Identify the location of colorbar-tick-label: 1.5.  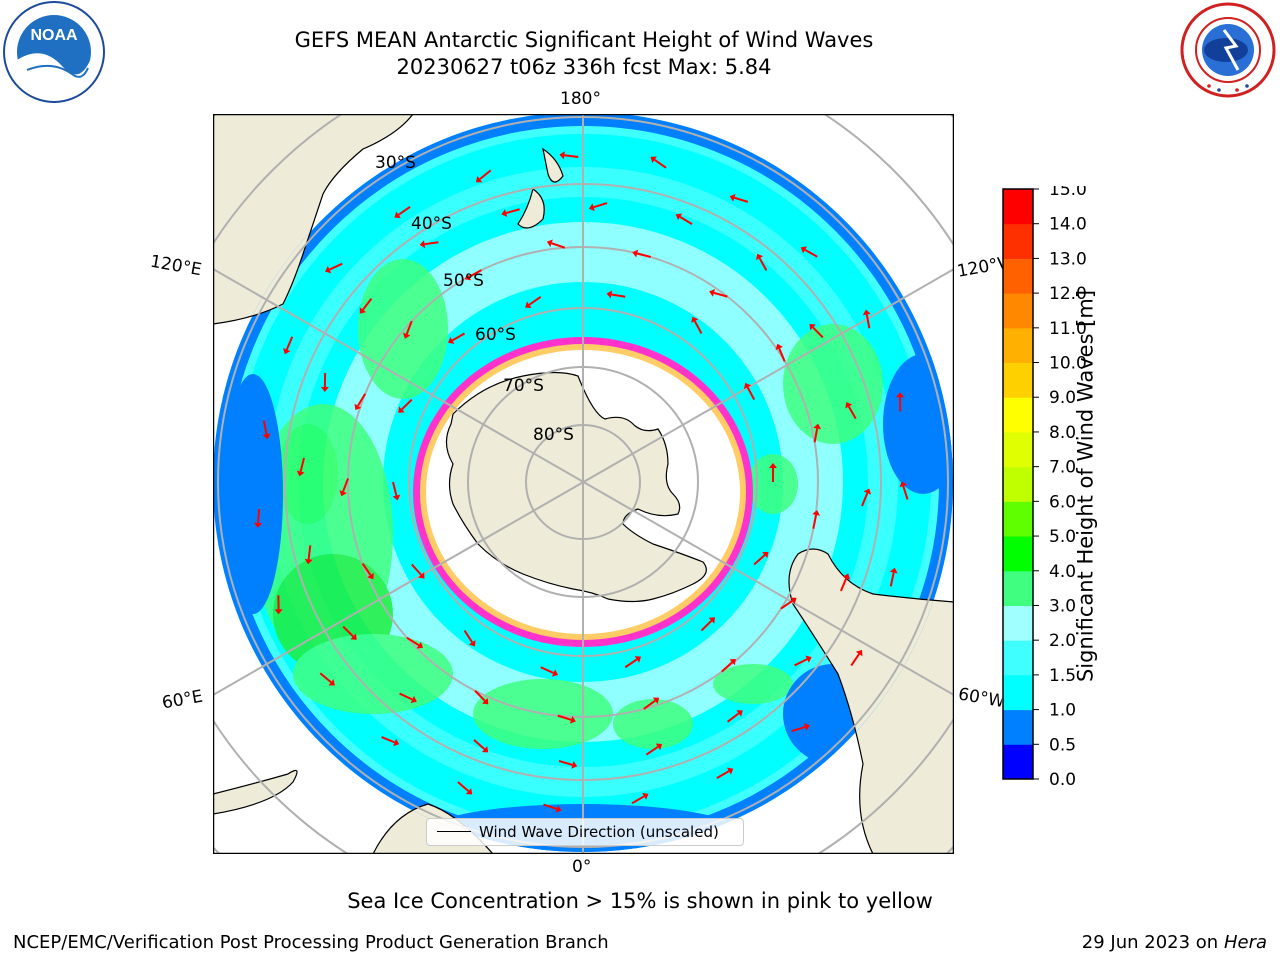
(1062, 676).